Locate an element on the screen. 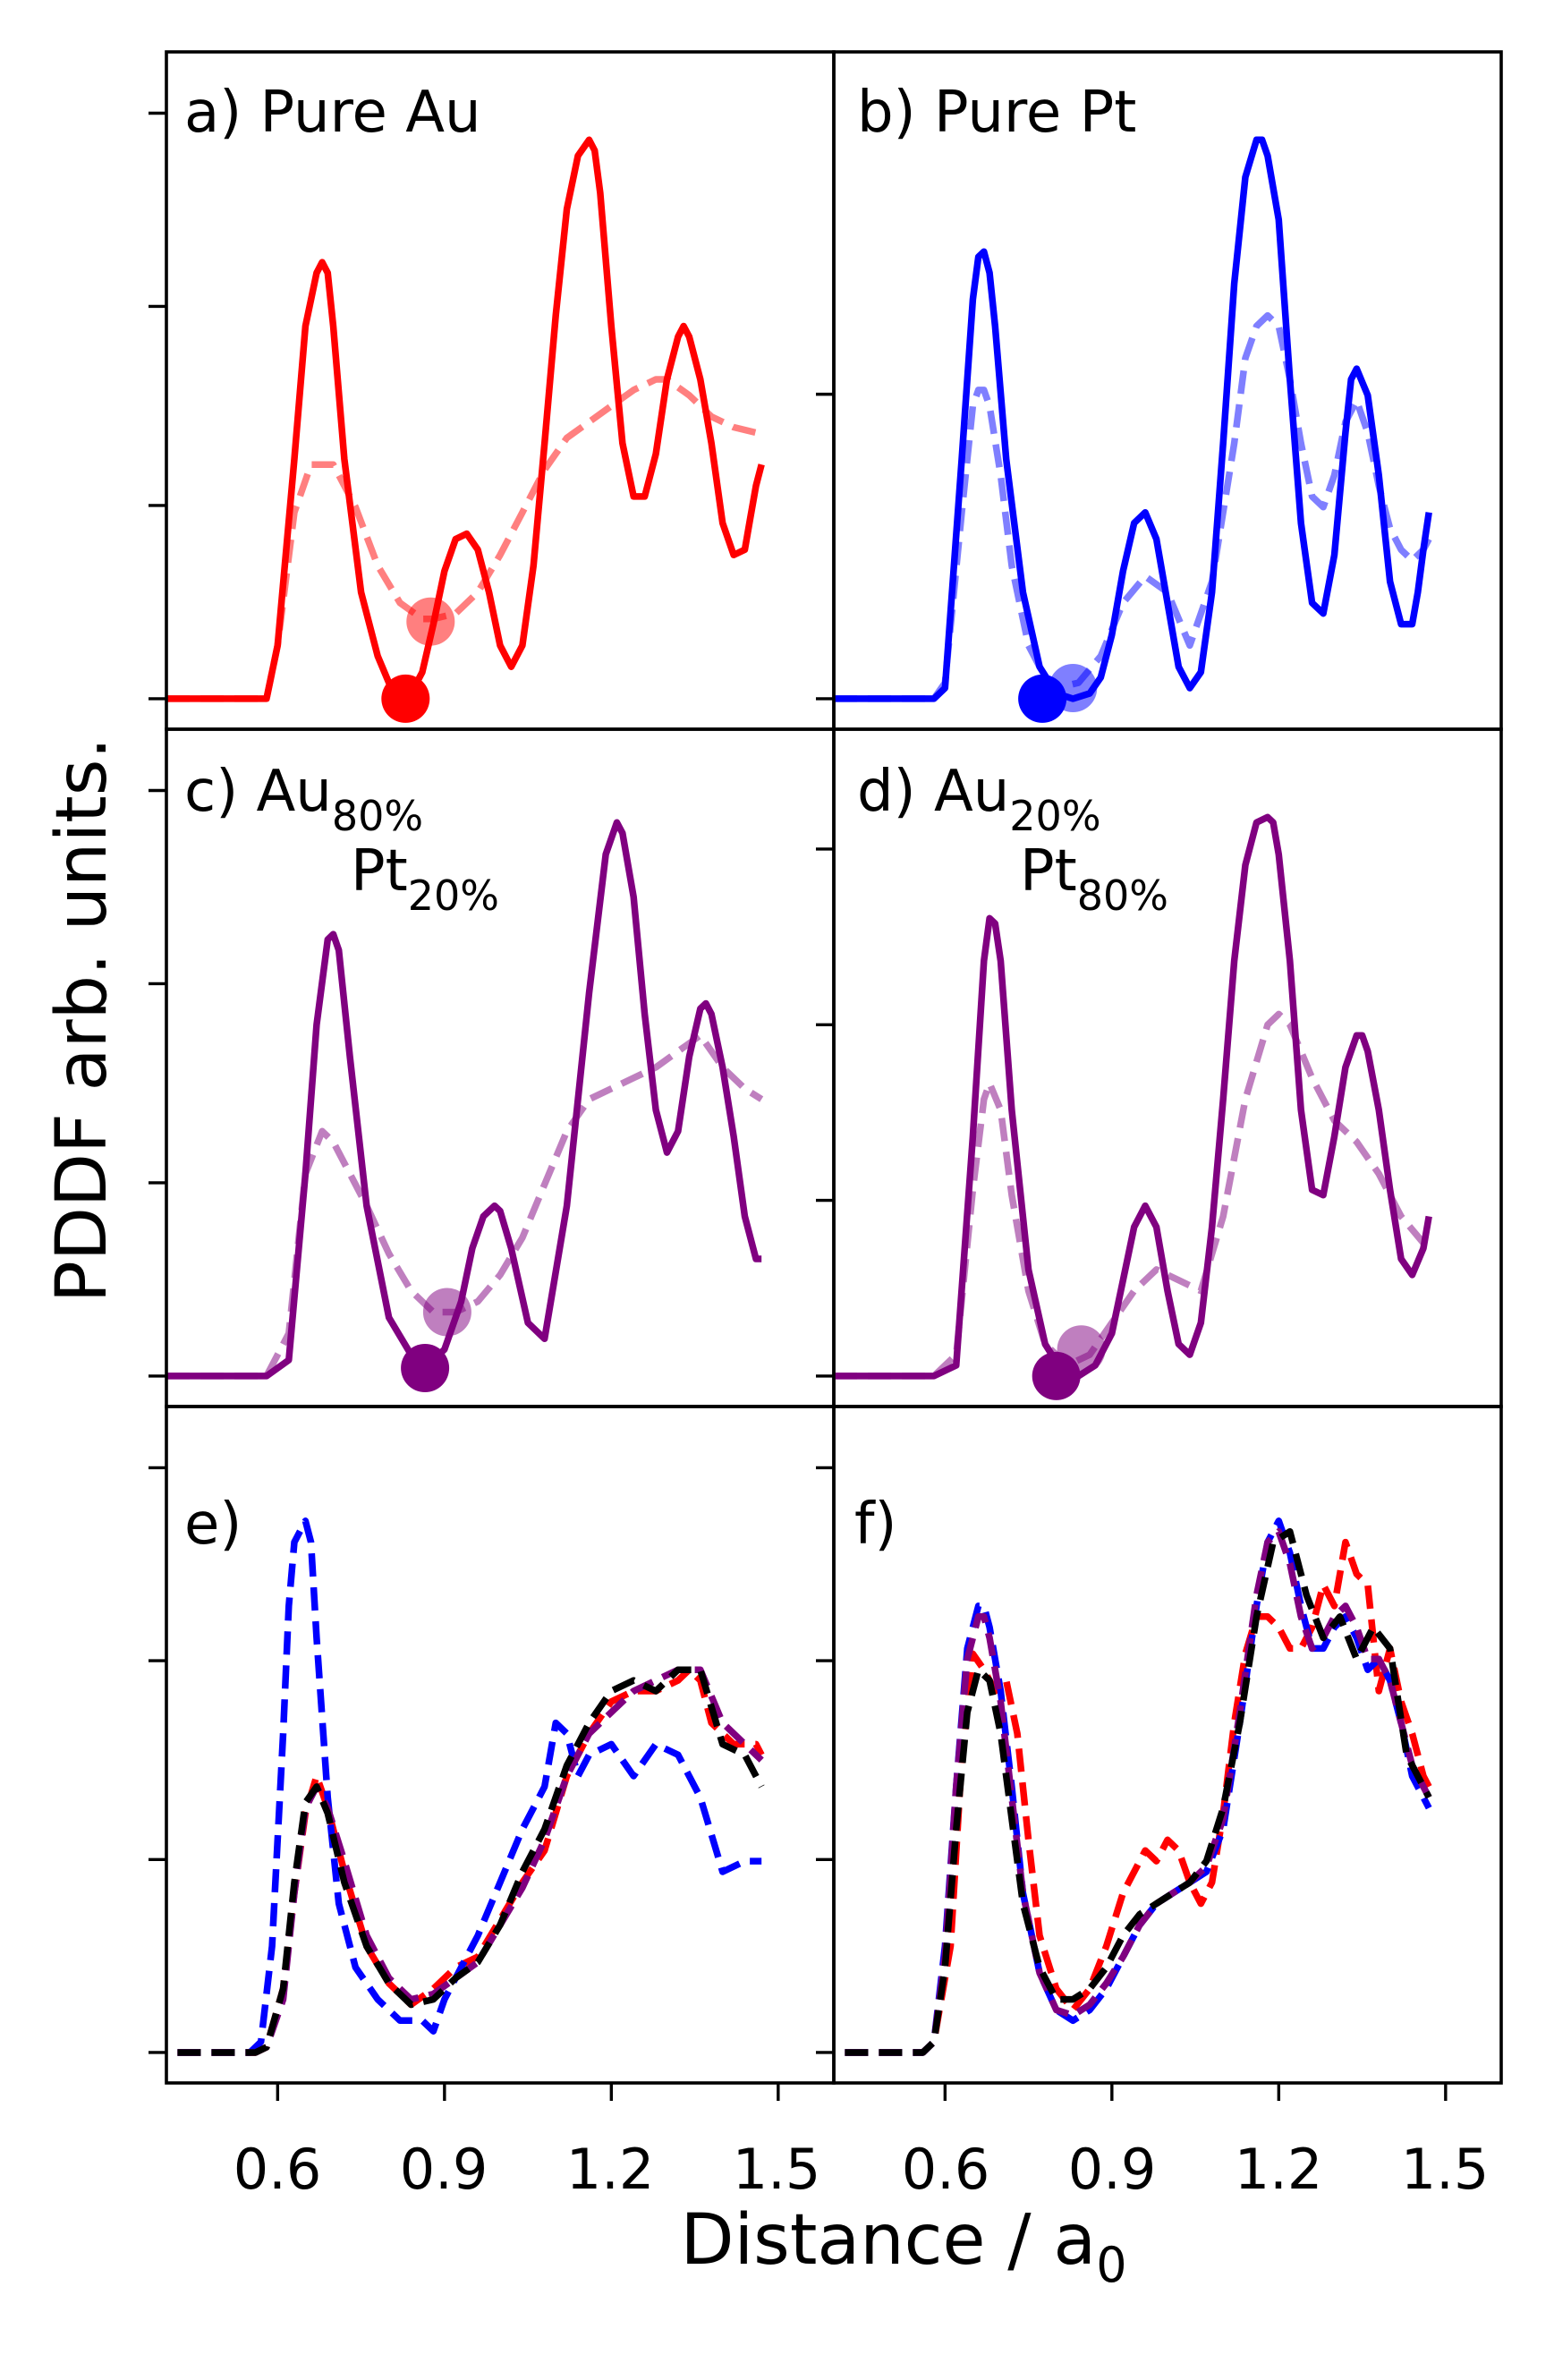  panel-c-line2-sub: 20% is located at coordinates (453, 895).